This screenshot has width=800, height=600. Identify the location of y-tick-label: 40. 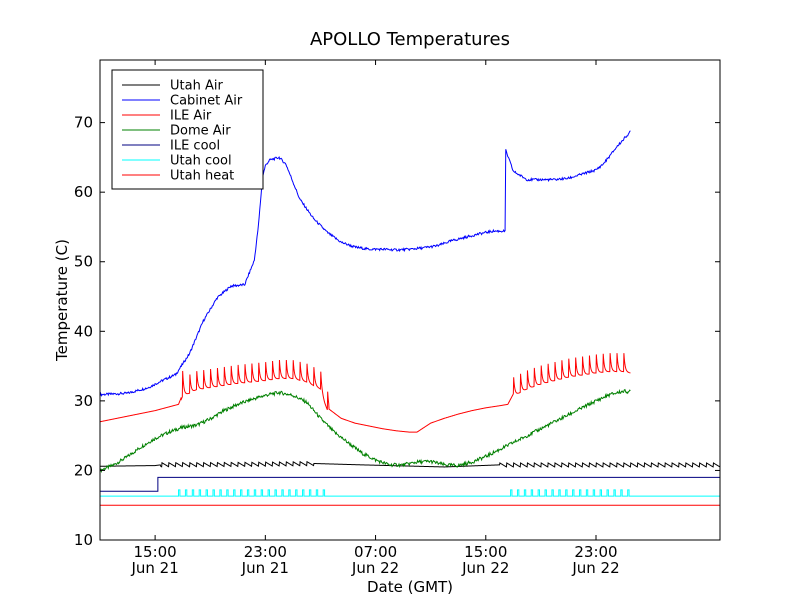
(83, 331).